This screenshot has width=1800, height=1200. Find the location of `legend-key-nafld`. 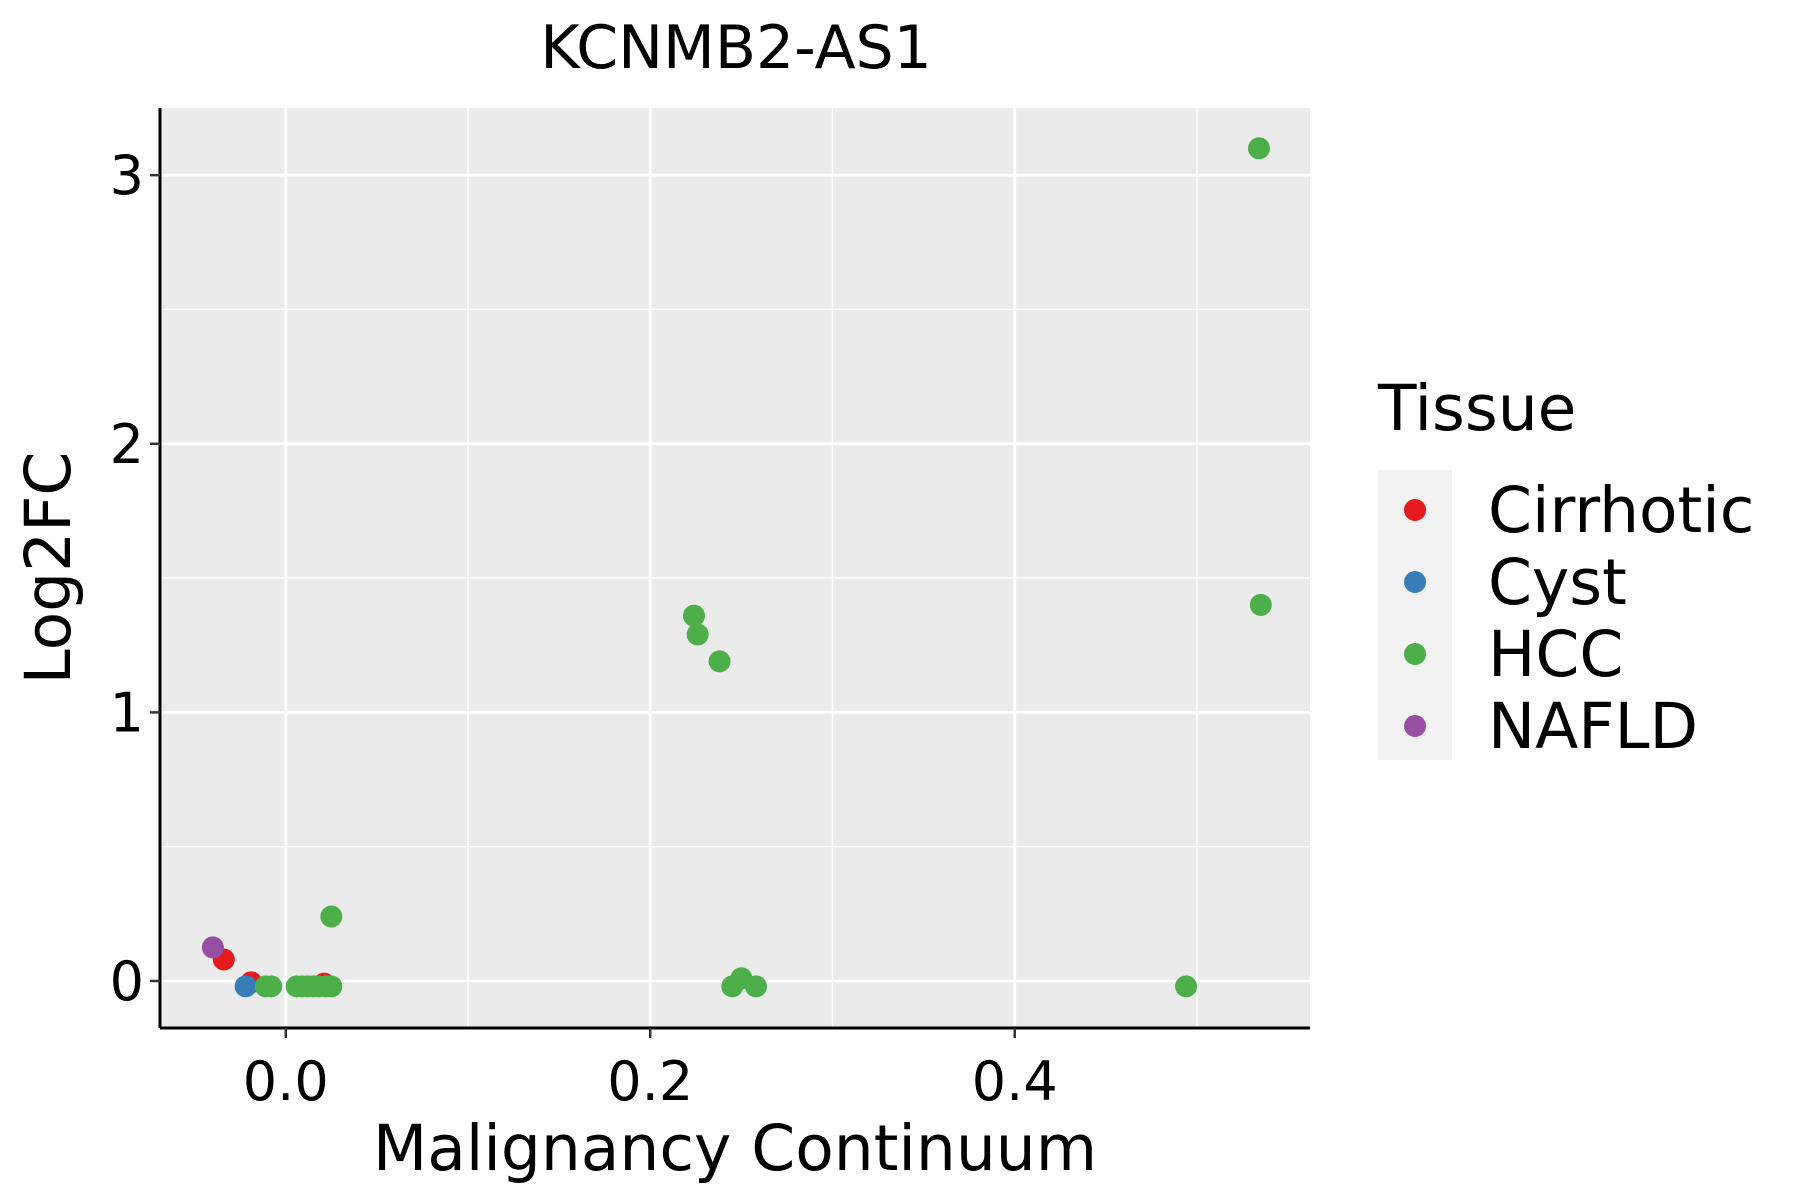

legend-key-nafld is located at coordinates (1415, 726).